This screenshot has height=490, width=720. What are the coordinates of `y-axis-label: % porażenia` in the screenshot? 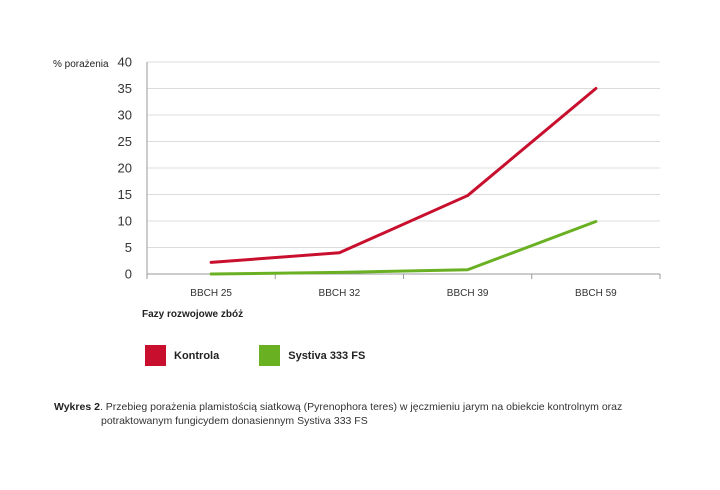 It's located at (81, 64).